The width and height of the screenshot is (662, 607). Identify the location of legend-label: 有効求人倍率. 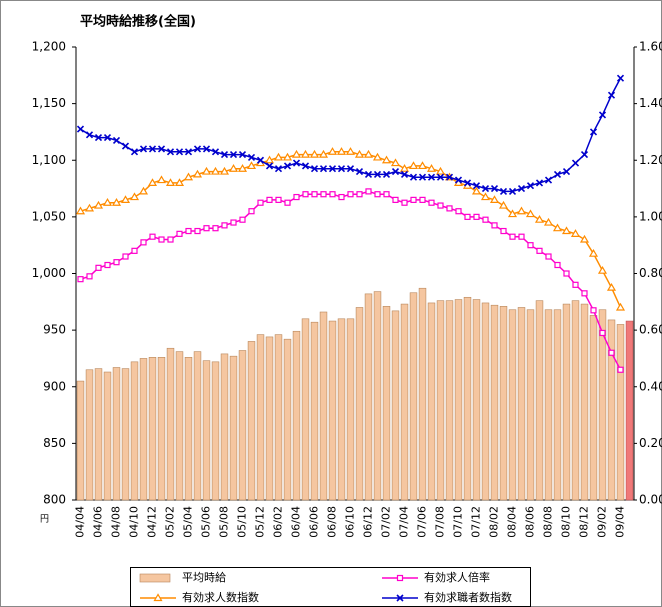
(457, 577).